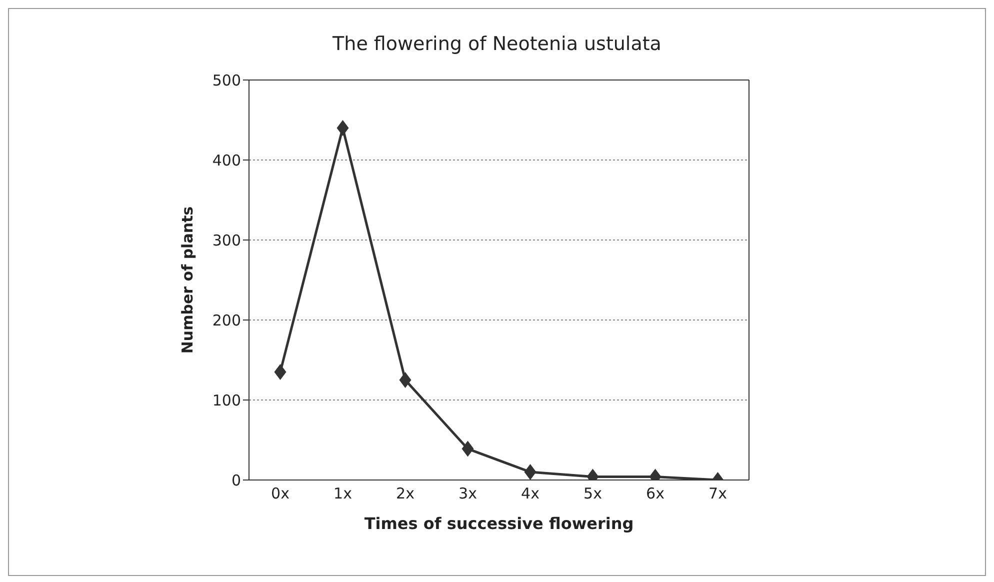 Image resolution: width=994 pixels, height=582 pixels. What do you see at coordinates (405, 493) in the screenshot?
I see `x-tick-label: 2x` at bounding box center [405, 493].